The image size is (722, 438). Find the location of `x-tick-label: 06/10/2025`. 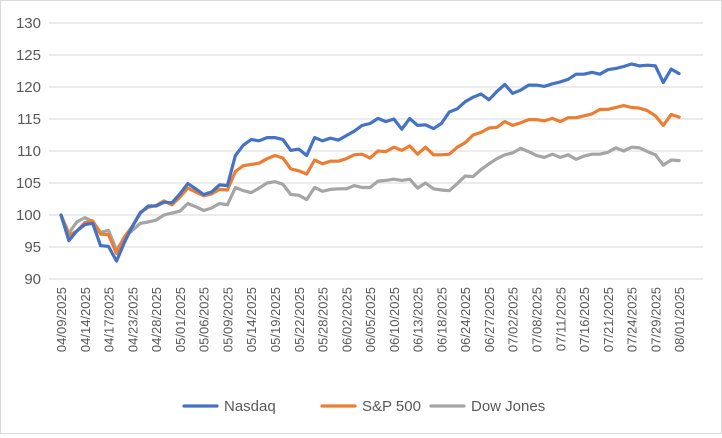

x-tick-label: 06/10/2025 is located at coordinates (394, 319).